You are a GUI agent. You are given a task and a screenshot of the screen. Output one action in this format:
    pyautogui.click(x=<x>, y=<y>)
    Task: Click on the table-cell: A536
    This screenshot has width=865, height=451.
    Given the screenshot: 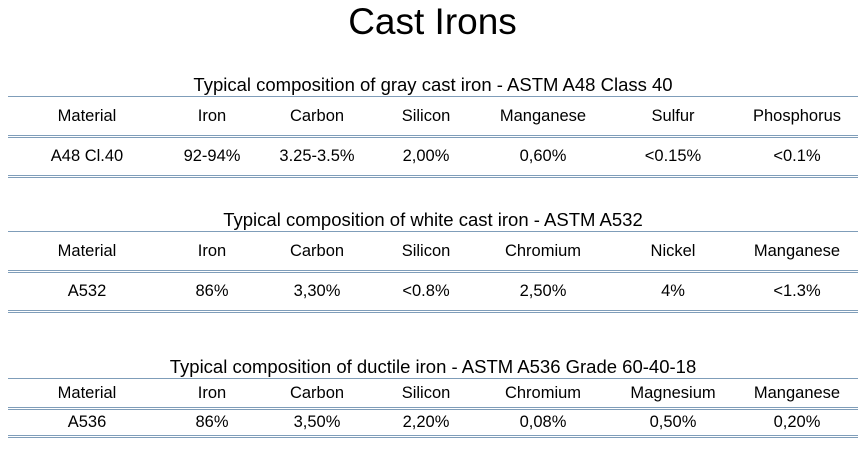 What is the action you would take?
    pyautogui.click(x=87, y=422)
    